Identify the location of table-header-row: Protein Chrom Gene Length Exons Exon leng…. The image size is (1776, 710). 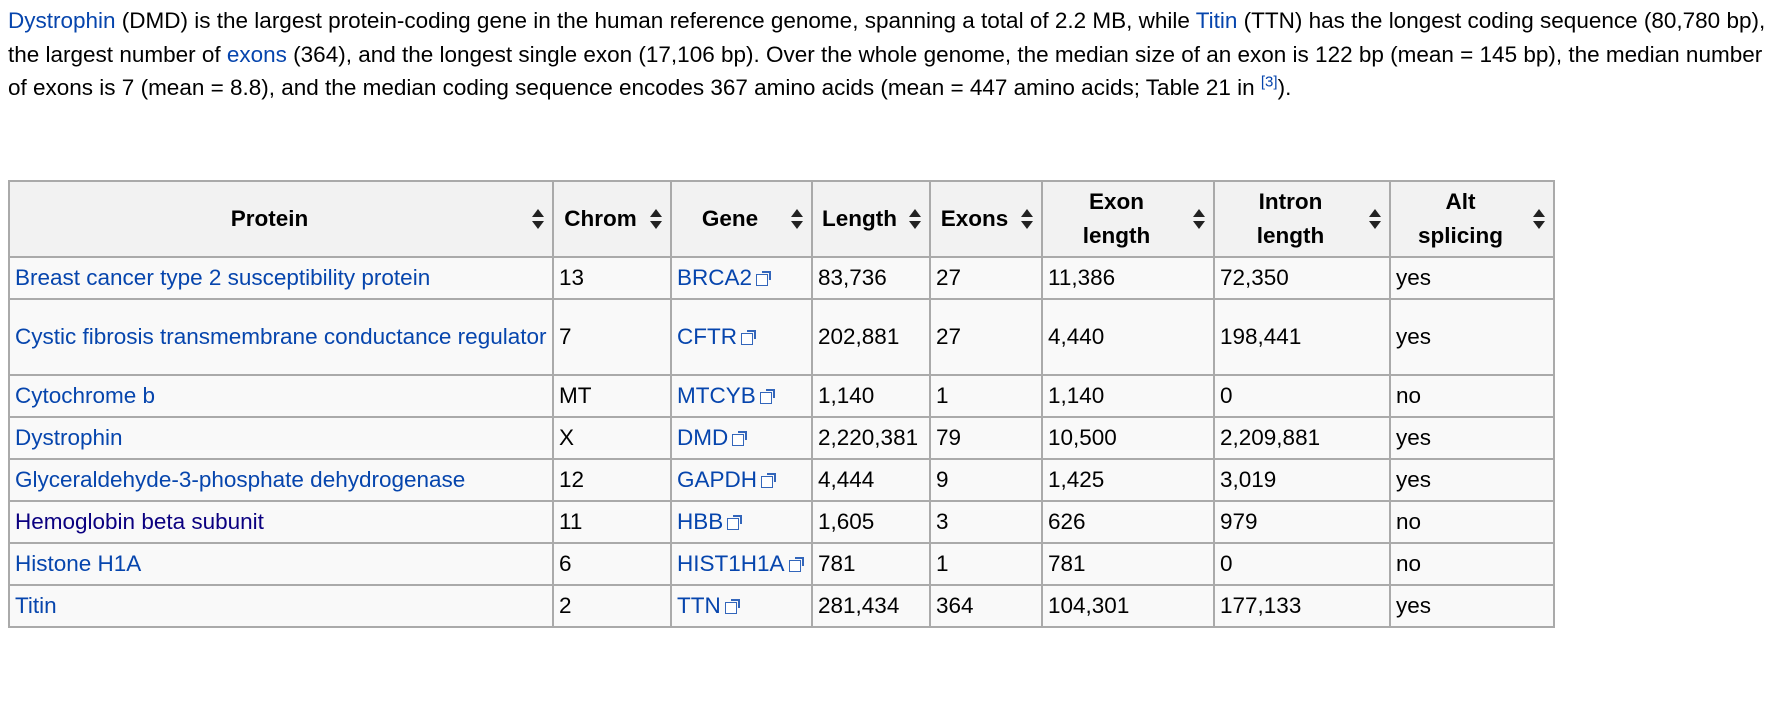
(781, 219).